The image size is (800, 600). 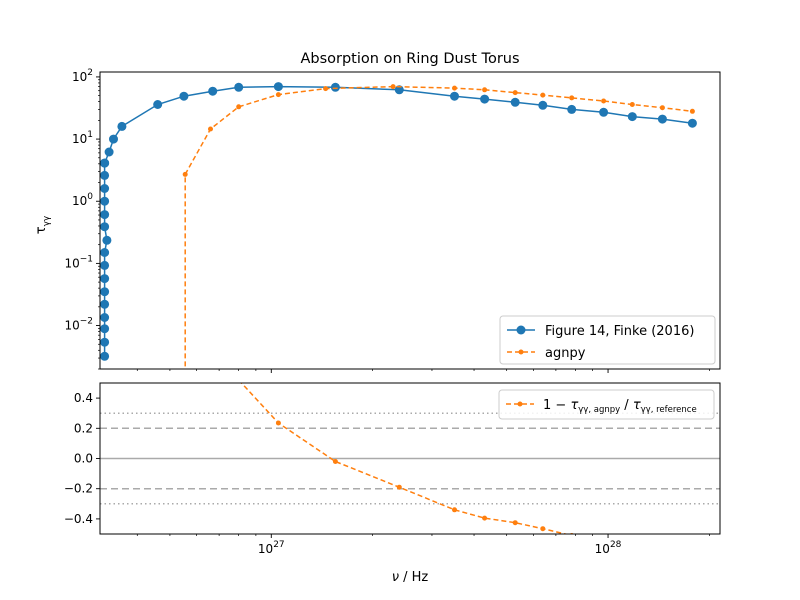 I want to click on legend-marker-residual, so click(x=520, y=404).